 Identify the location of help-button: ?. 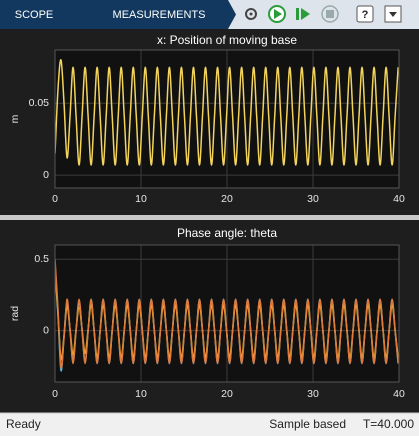
(365, 14).